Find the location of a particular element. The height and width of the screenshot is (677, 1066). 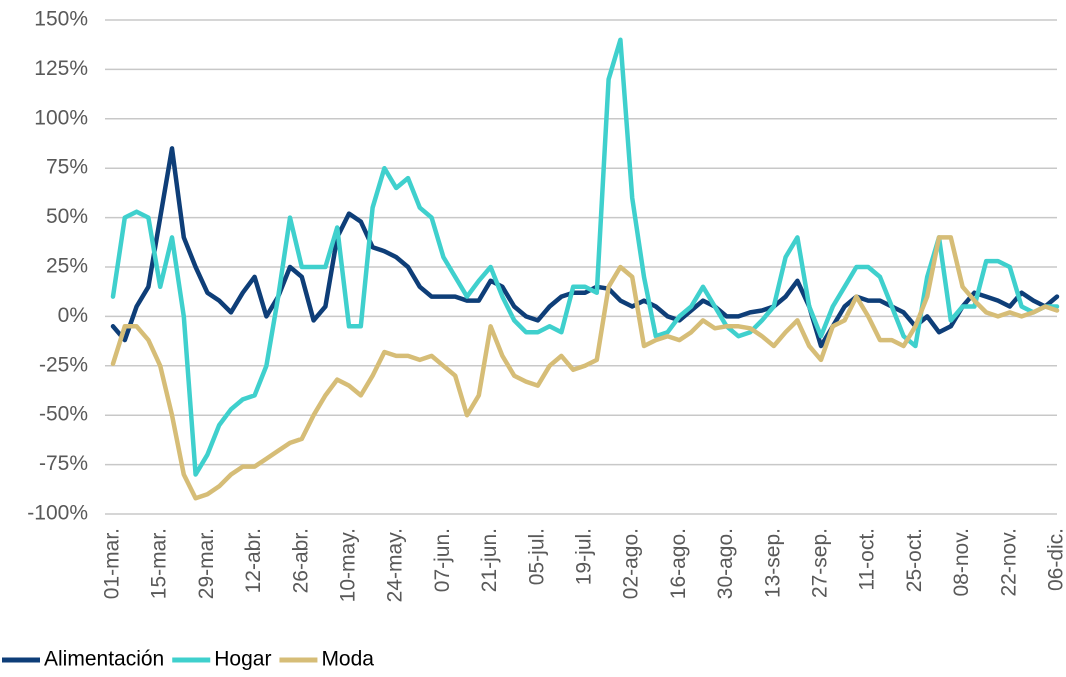

y-tick-label: -50% is located at coordinates (63, 414).